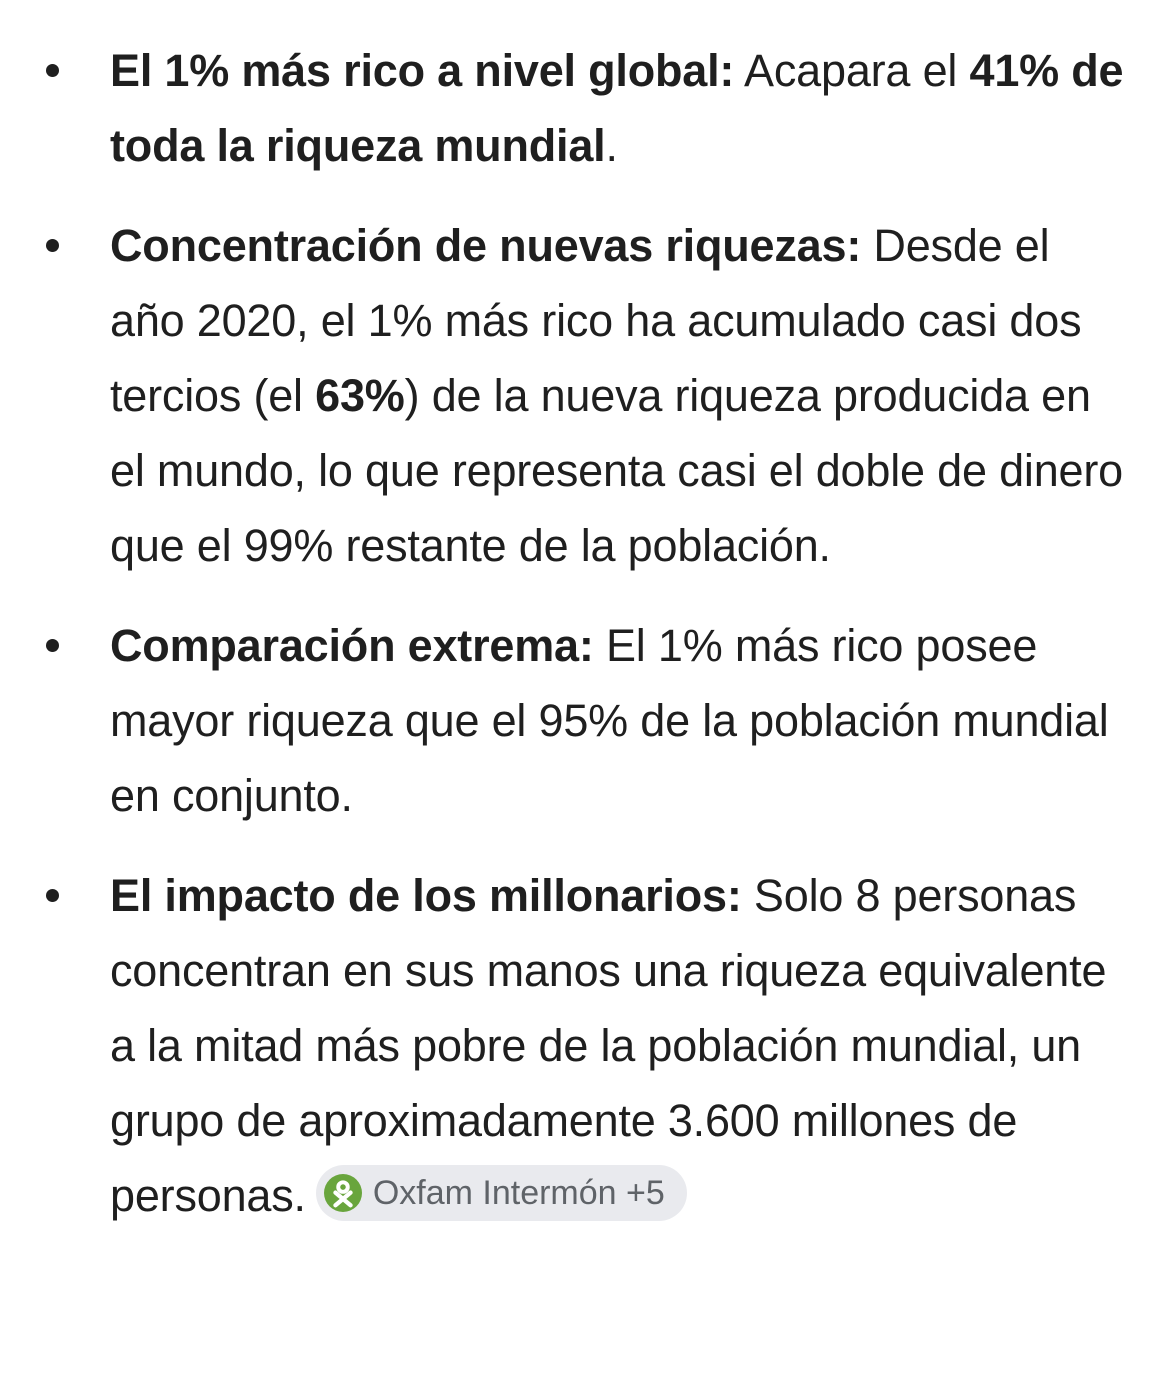 The height and width of the screenshot is (1396, 1170). Describe the element at coordinates (852, 70) in the screenshot. I see `bullet-text: Acapara el` at that location.